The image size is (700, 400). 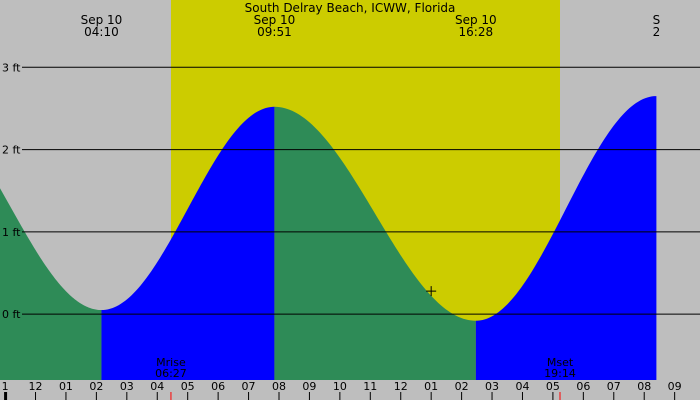 I want to click on height-labels: 3 ft 2 ft 1 ft 0 ft, so click(x=11, y=191).